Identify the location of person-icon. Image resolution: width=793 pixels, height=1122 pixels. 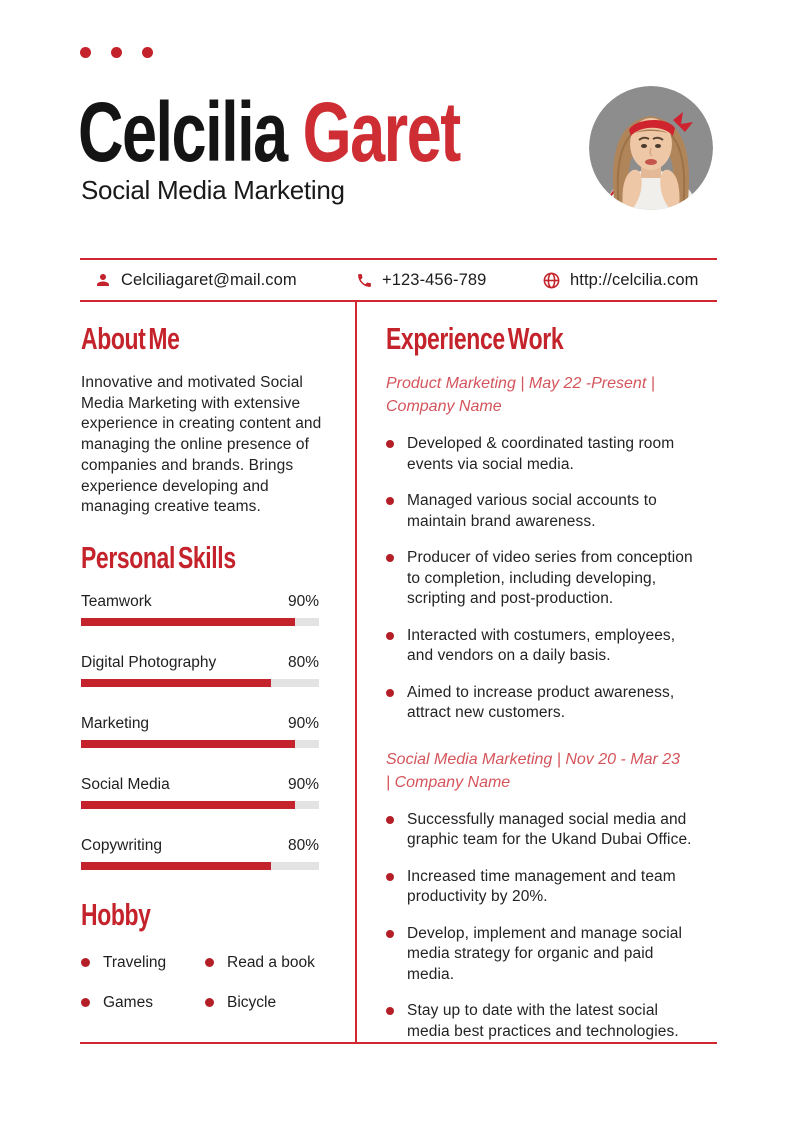
(103, 280).